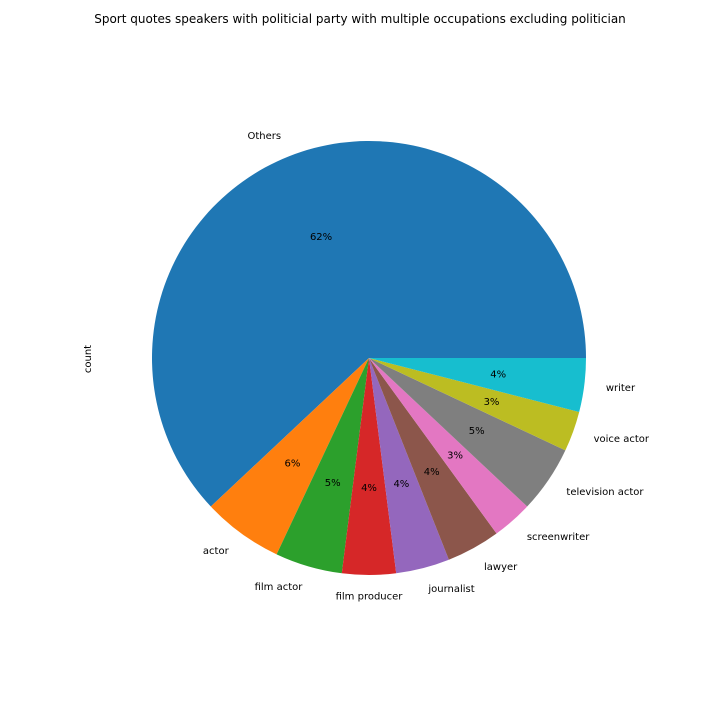 This screenshot has width=720, height=720. Describe the element at coordinates (492, 402) in the screenshot. I see `pct-label-voice-actor: 3%` at that location.